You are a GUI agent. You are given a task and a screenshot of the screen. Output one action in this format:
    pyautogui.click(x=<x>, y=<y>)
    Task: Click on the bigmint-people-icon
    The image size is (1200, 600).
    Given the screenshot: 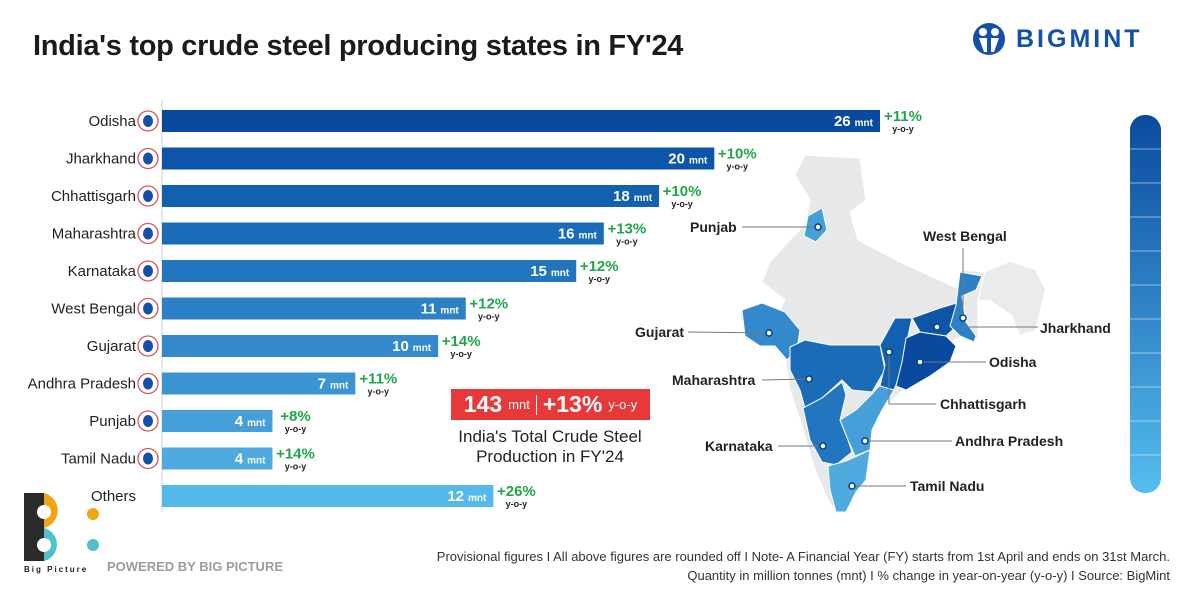 What is the action you would take?
    pyautogui.click(x=989, y=39)
    